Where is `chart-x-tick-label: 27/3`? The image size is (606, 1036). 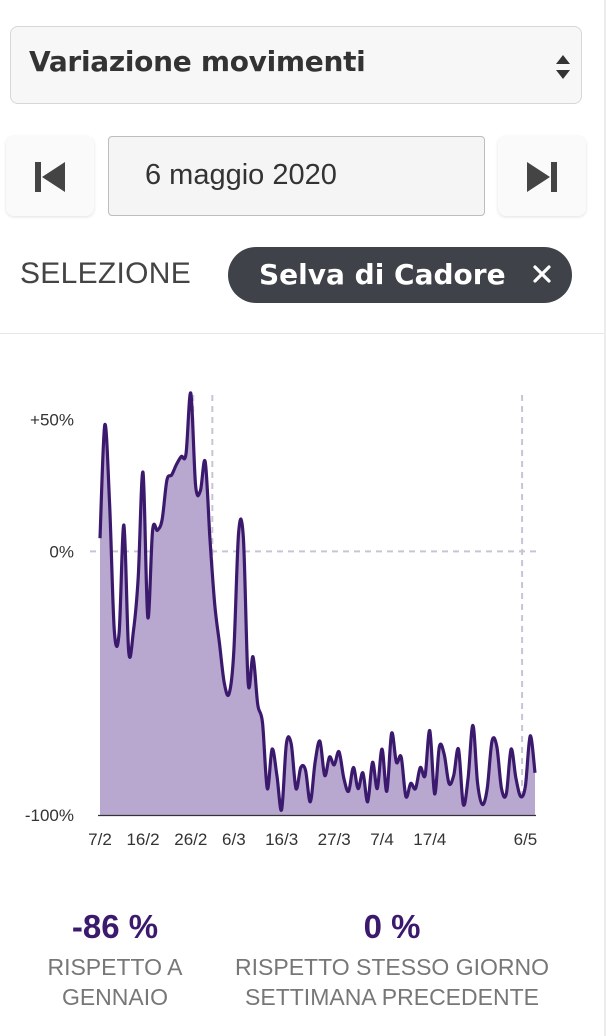 chart-x-tick-label: 27/3 is located at coordinates (334, 839).